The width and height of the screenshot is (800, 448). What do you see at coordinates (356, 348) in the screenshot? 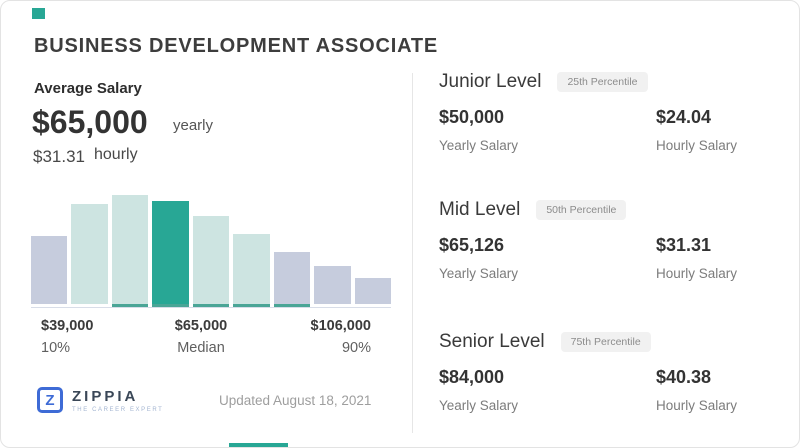
I see `tick-label: 90%` at bounding box center [356, 348].